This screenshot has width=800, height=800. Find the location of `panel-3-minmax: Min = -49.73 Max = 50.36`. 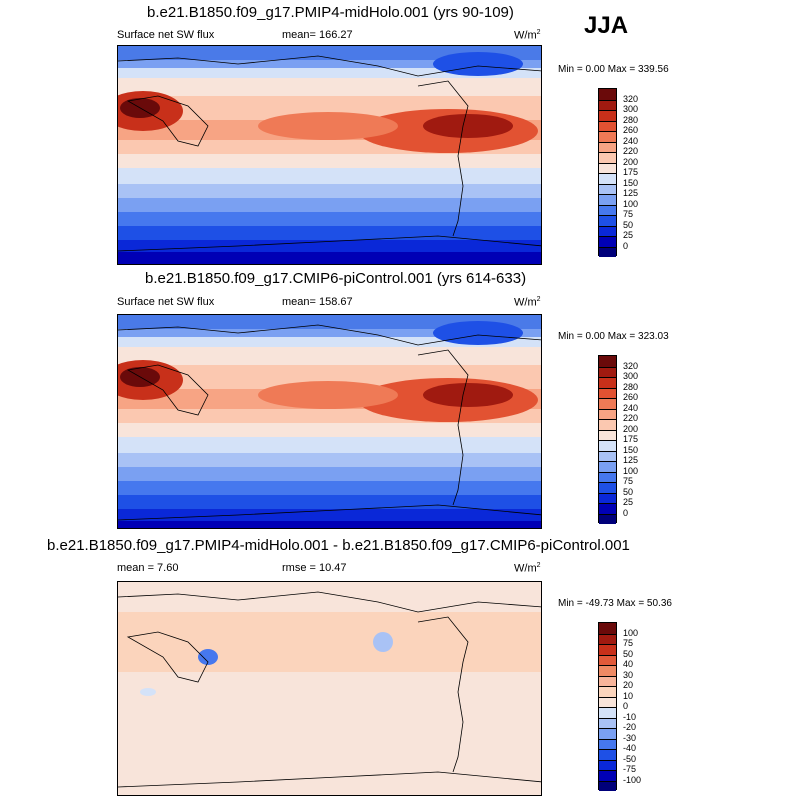

panel-3-minmax: Min = -49.73 Max = 50.36 is located at coordinates (615, 603).